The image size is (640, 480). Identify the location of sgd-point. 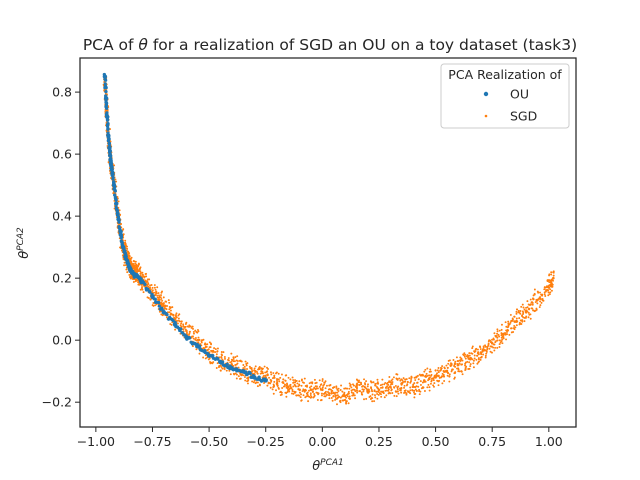
(413, 386).